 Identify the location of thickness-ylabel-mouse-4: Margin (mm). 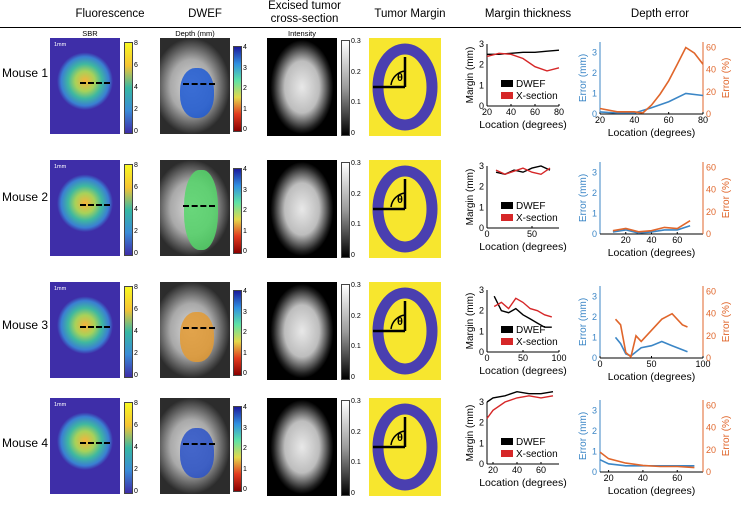
(470, 433).